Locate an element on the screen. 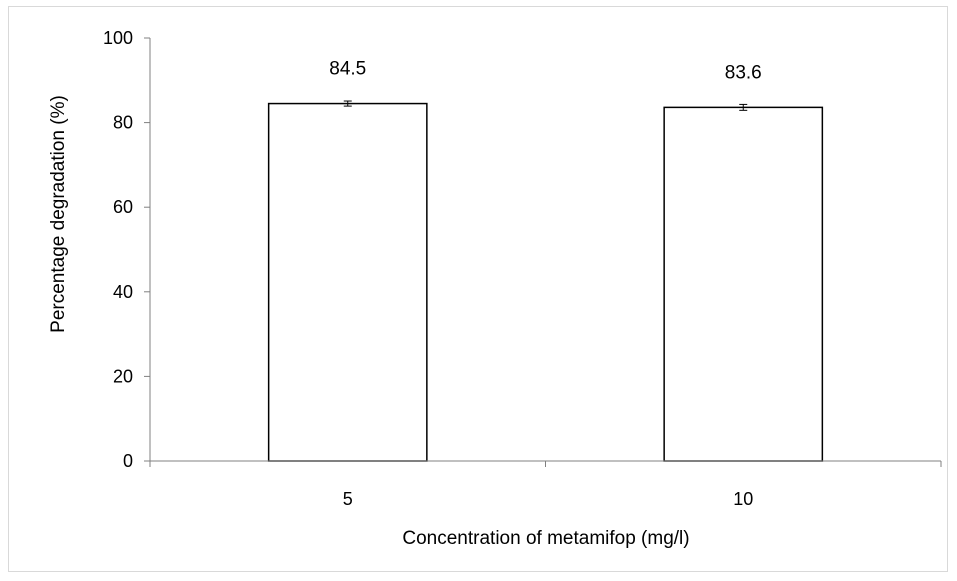 This screenshot has width=957, height=581. x-tick-label: 5 is located at coordinates (348, 499).